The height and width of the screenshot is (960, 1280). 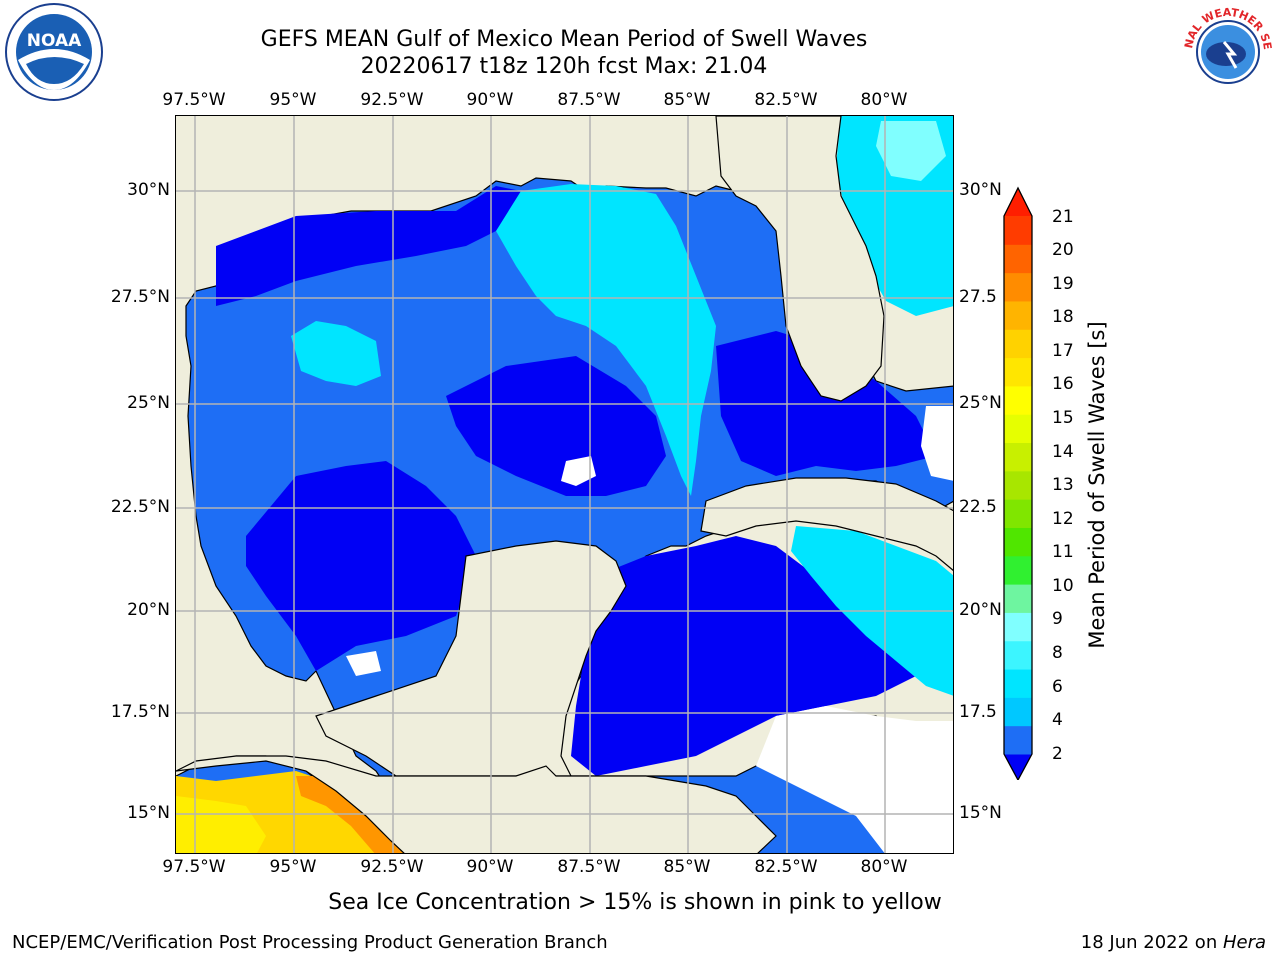 I want to click on colorbar-tick: 6, so click(x=1057, y=687).